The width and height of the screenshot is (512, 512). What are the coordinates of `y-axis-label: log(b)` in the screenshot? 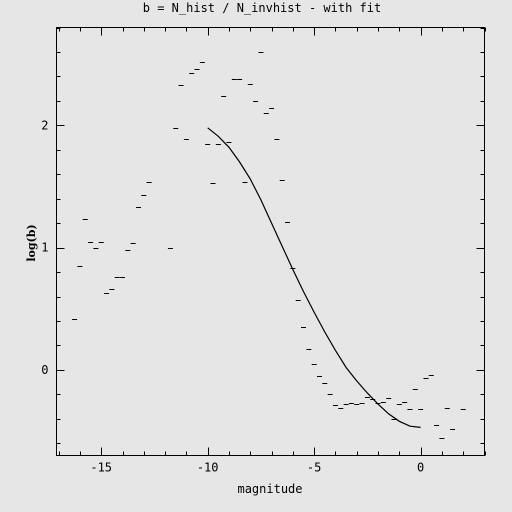 It's located at (31, 242).